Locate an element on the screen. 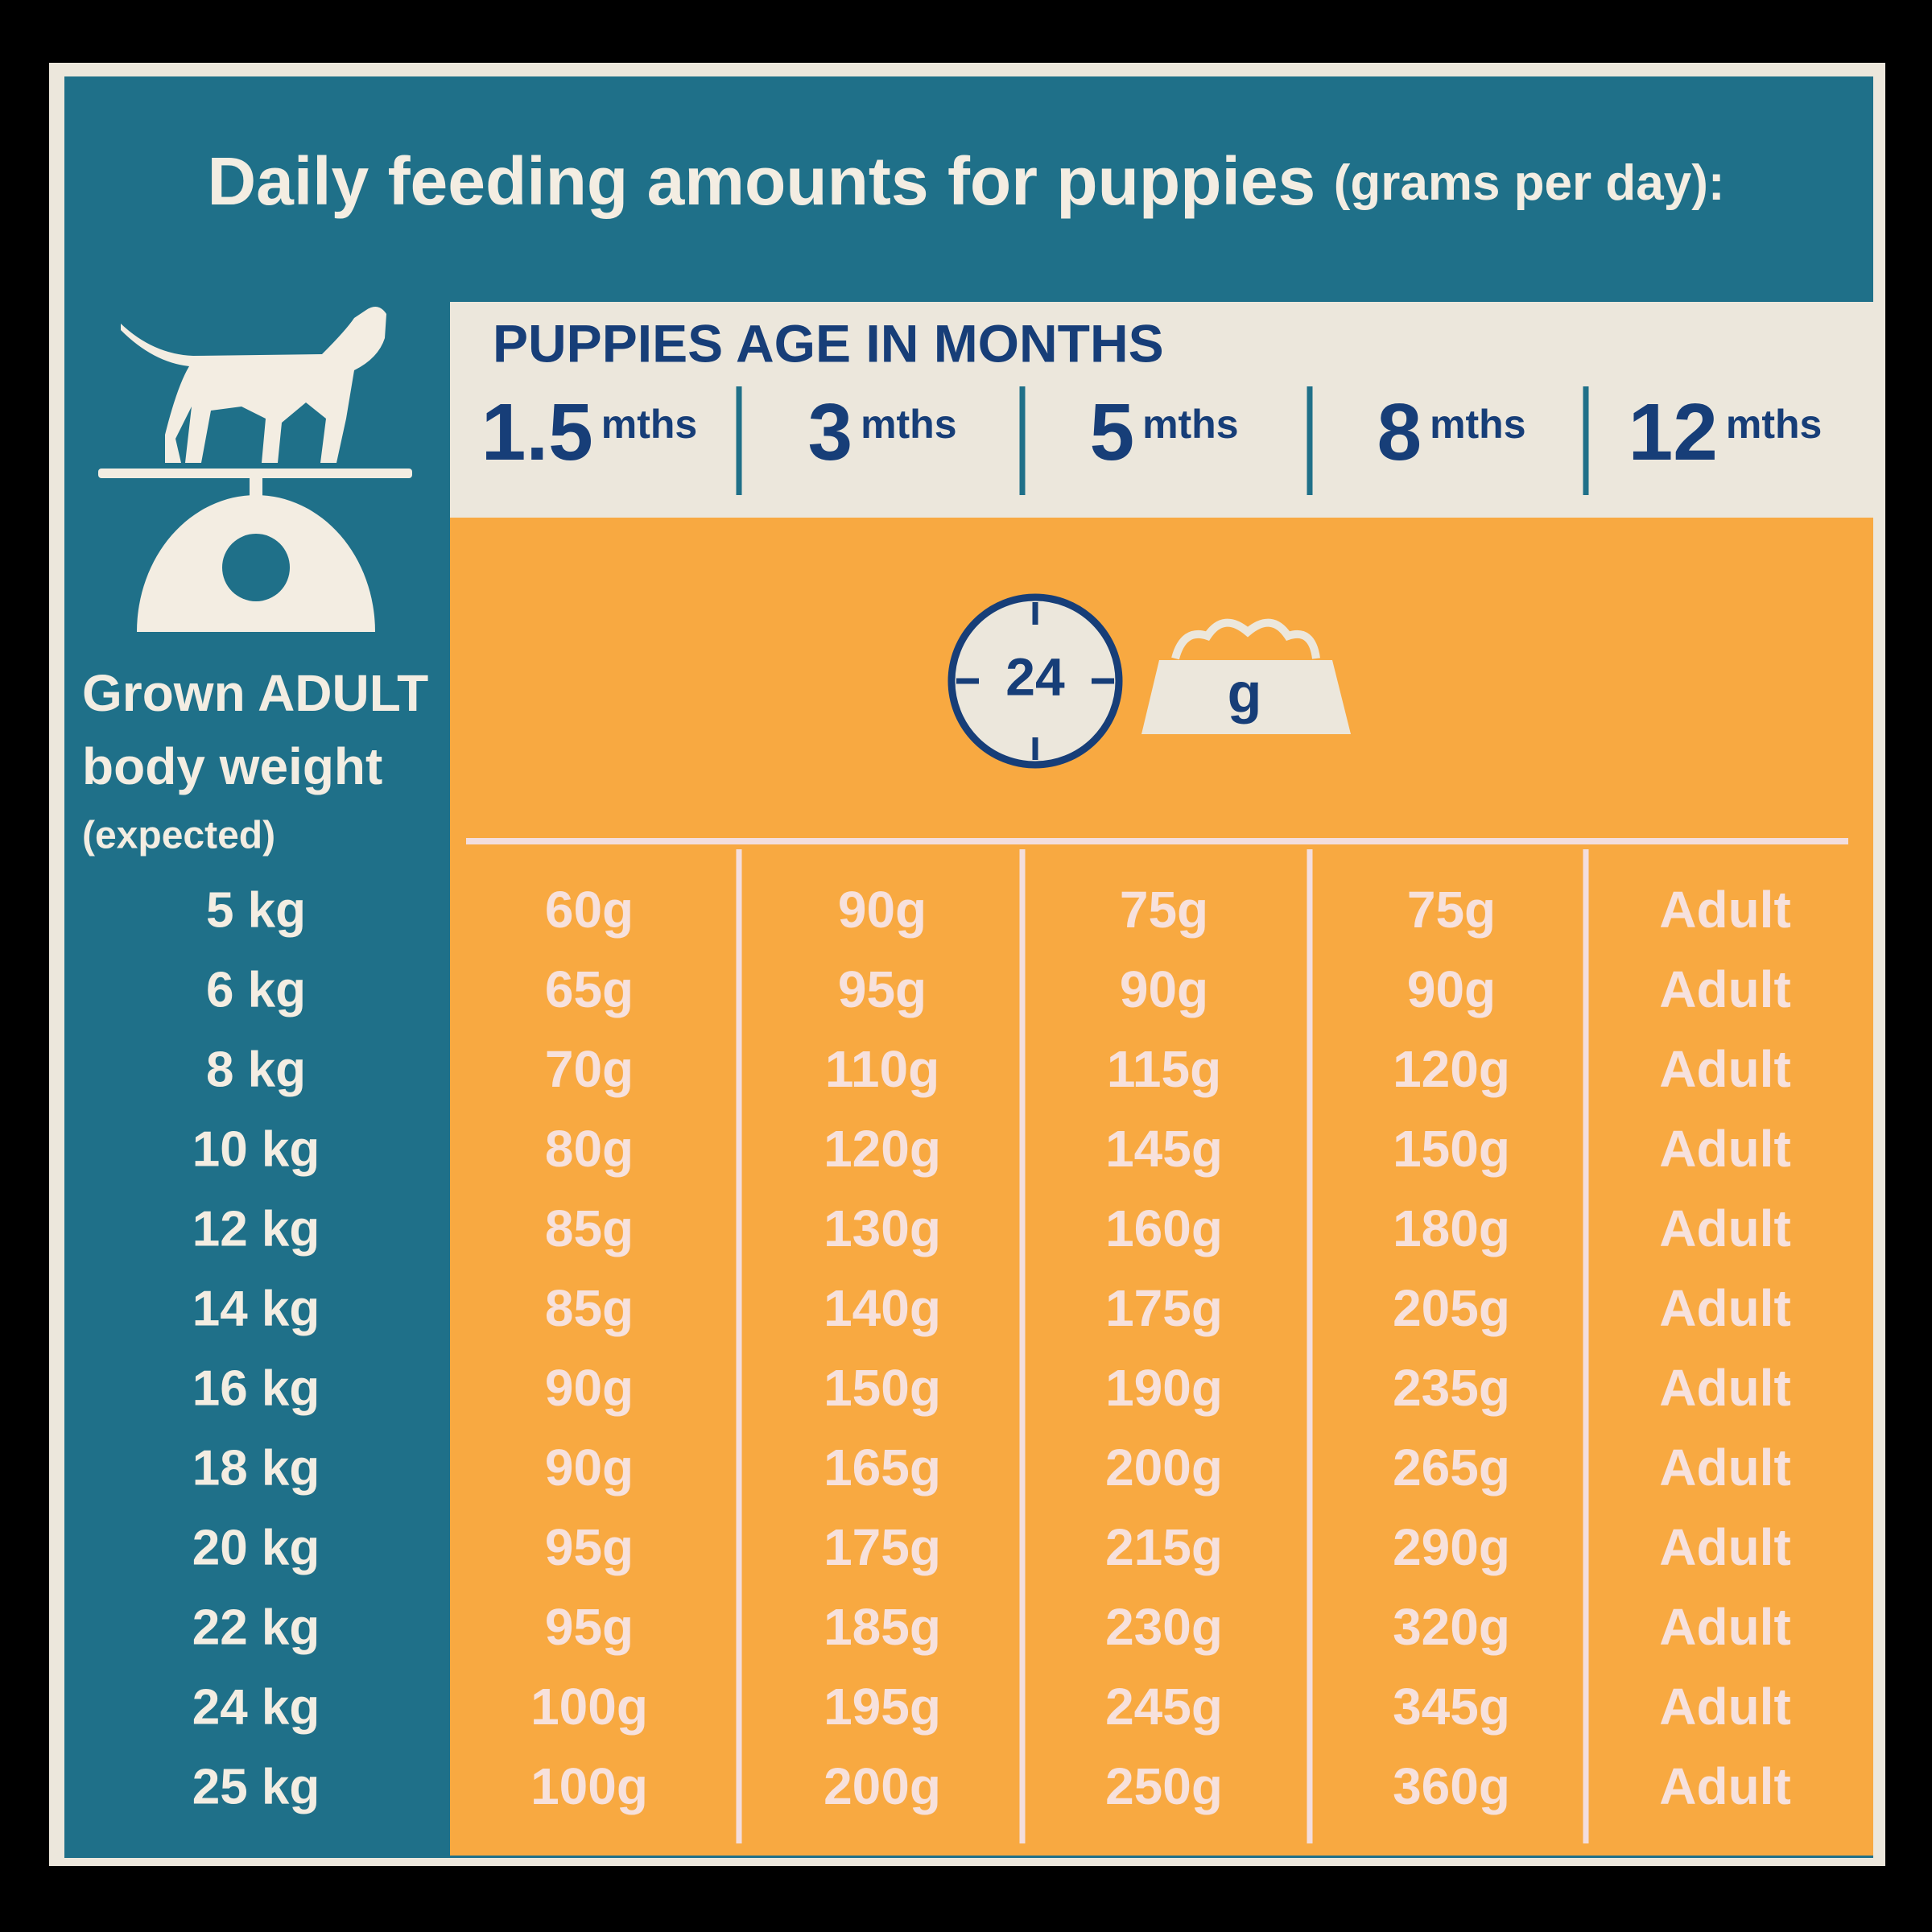  table-cell: 80g is located at coordinates (589, 1149).